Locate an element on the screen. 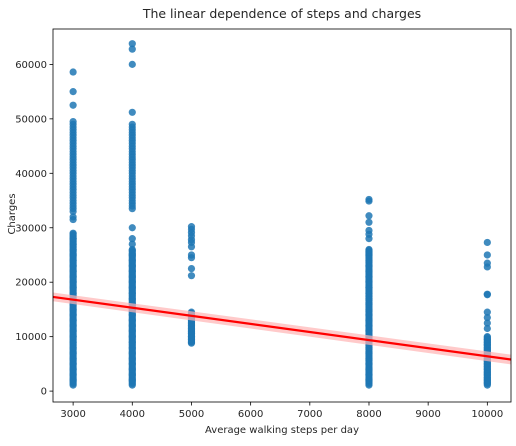  y-tick-label: 60000 is located at coordinates (31, 65).